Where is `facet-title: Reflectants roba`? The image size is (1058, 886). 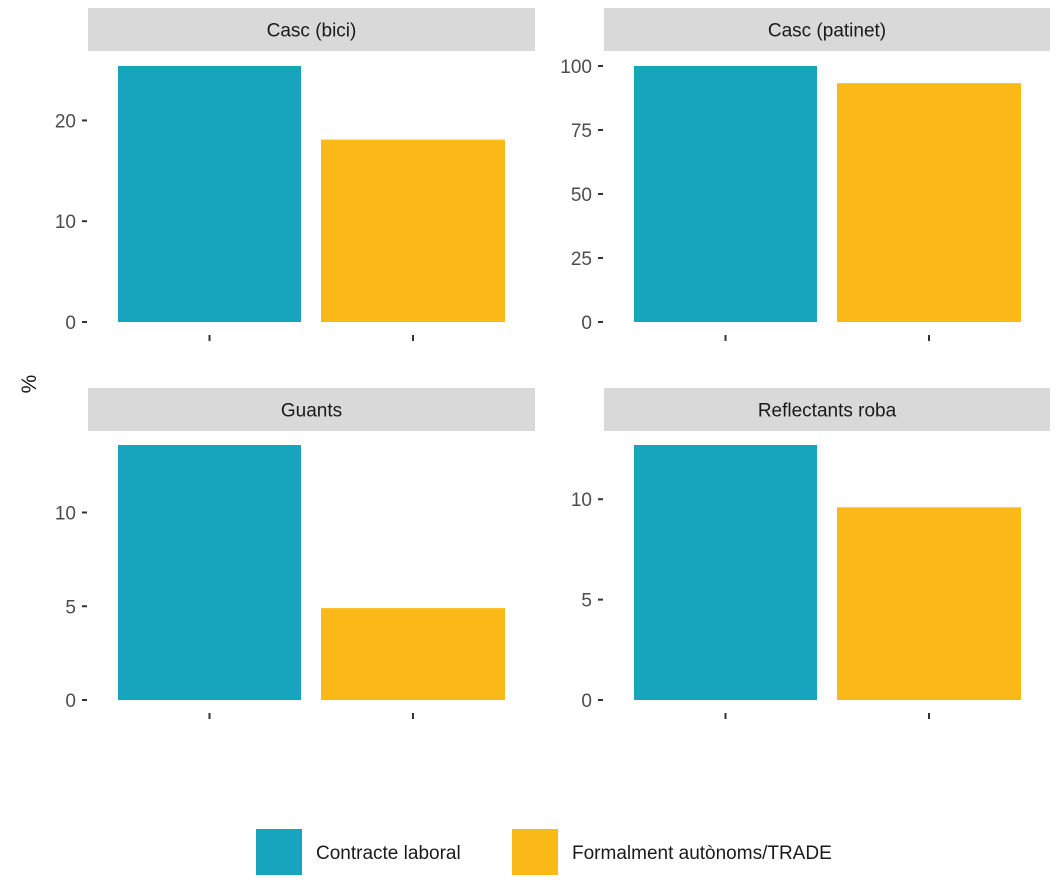 facet-title: Reflectants roba is located at coordinates (827, 411).